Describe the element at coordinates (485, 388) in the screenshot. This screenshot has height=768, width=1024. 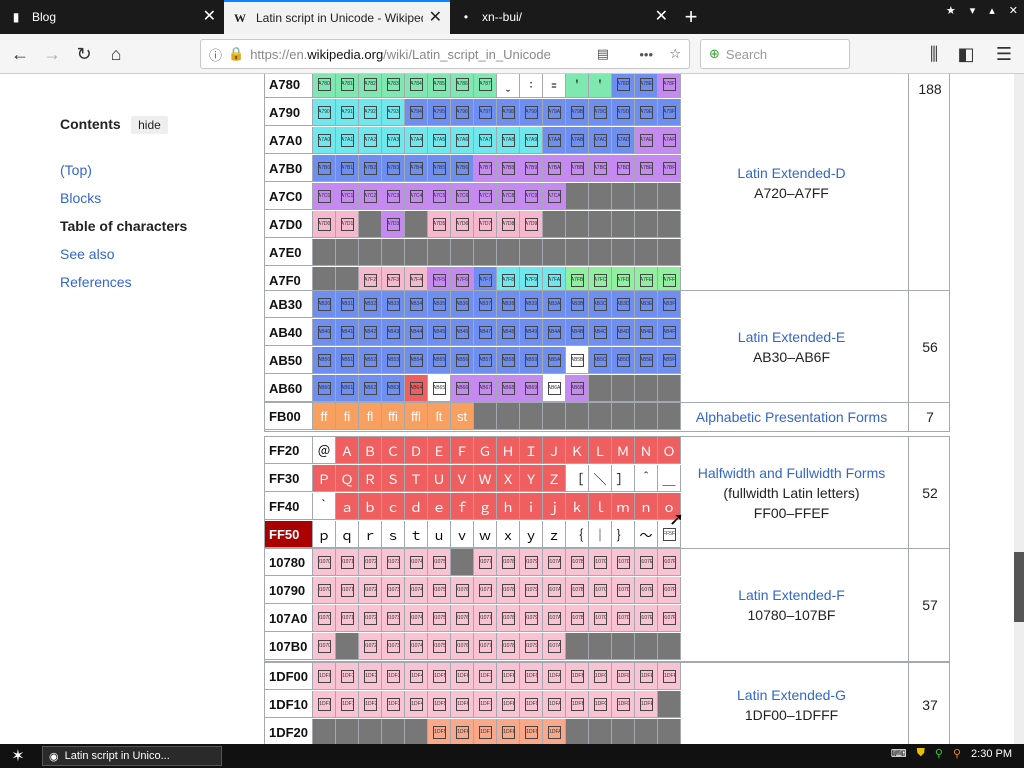
I see `character-cell: AB67` at that location.